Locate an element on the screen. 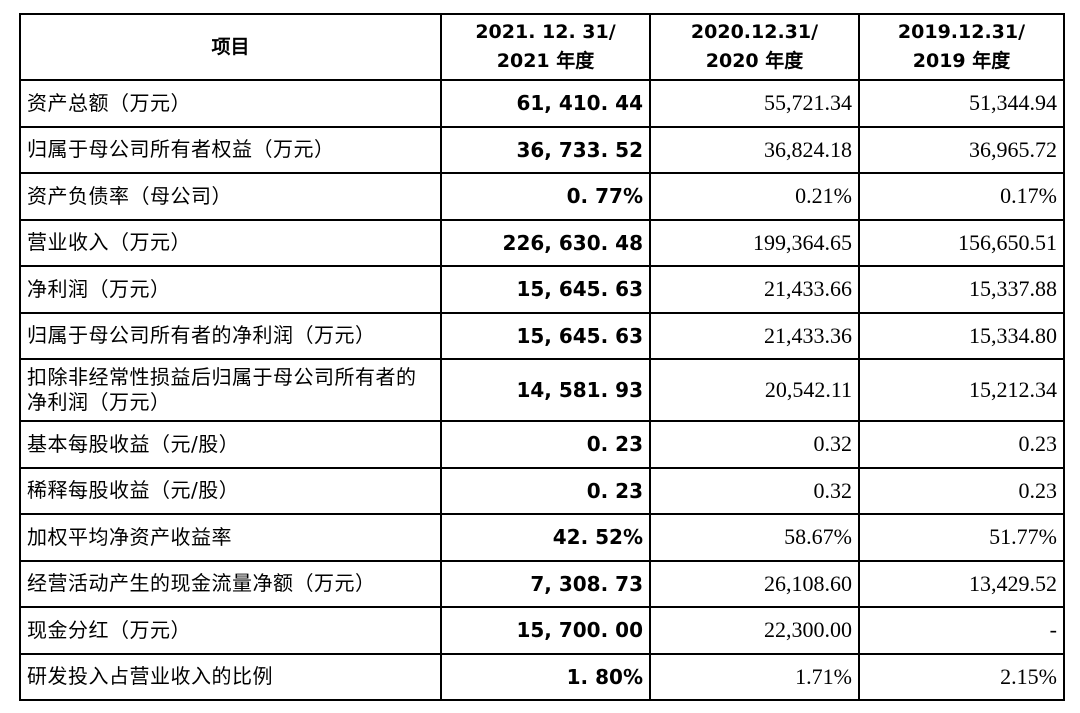 The height and width of the screenshot is (713, 1080). value-2021: 1. 80% is located at coordinates (545, 676).